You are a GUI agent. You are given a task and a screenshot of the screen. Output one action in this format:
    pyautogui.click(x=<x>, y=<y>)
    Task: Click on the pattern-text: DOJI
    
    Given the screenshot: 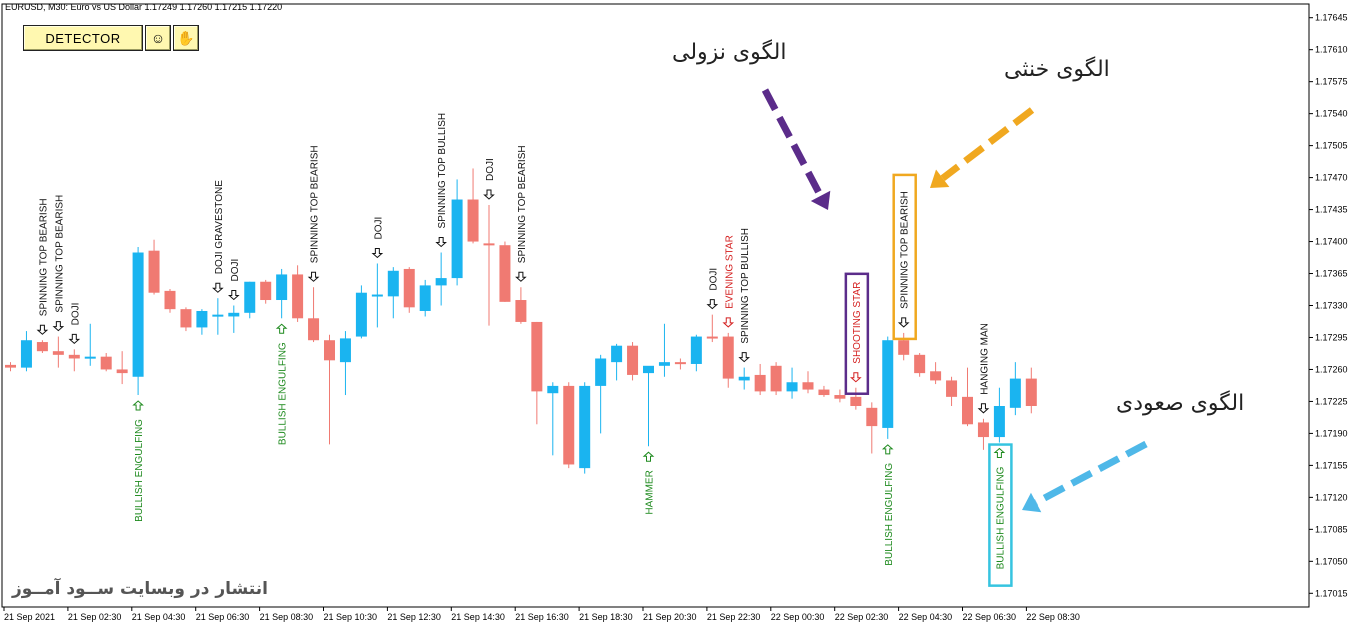 What is the action you would take?
    pyautogui.click(x=378, y=228)
    